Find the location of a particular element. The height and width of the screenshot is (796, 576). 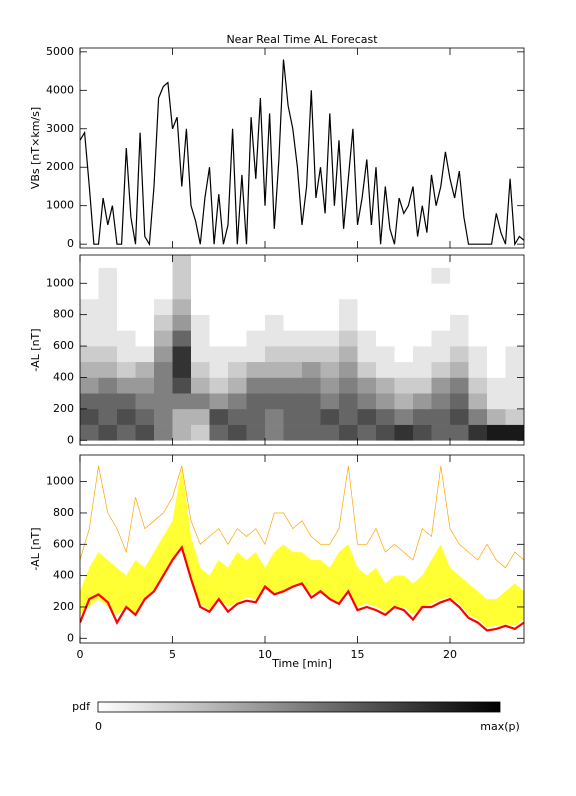

y-tick-label: 3000 is located at coordinates (60, 128).